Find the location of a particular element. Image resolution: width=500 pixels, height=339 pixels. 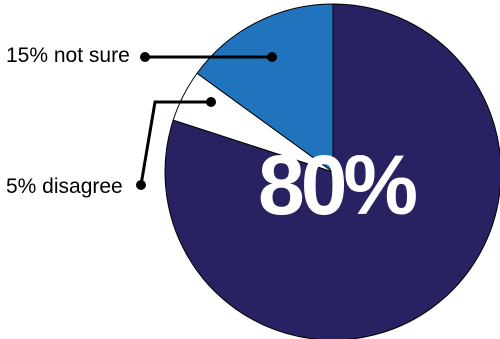

leader-dot-disagree-end is located at coordinates (211, 102).